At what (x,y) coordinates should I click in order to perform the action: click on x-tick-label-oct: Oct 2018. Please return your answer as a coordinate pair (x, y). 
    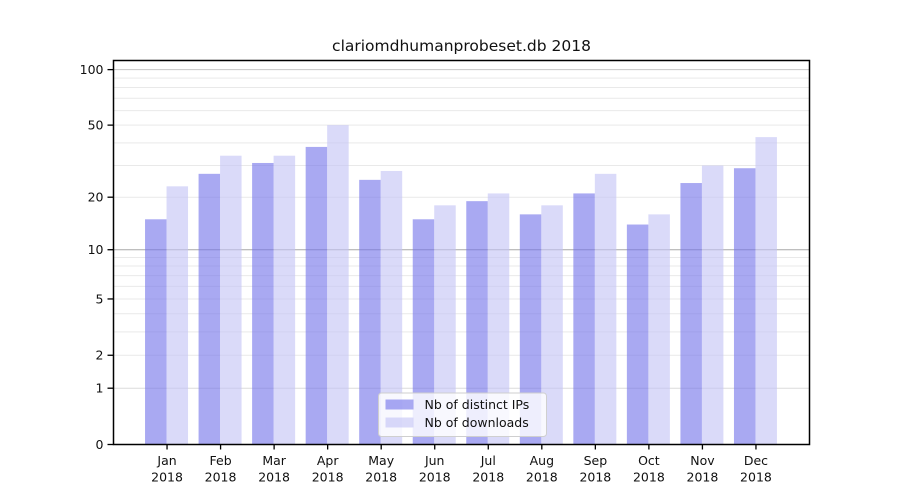
    Looking at the image, I should click on (649, 469).